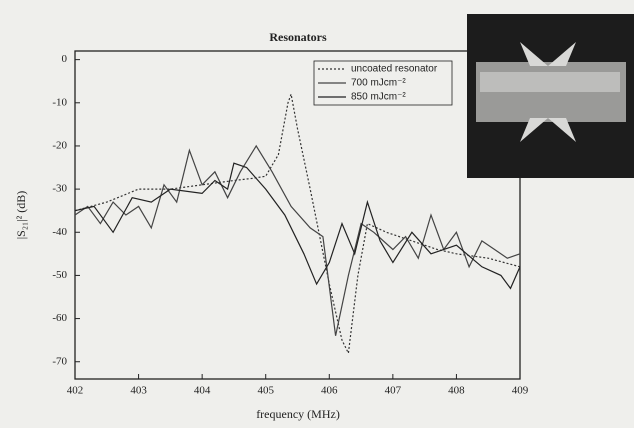 This screenshot has width=634, height=428. What do you see at coordinates (59, 232) in the screenshot?
I see `y-tick-label: -40` at bounding box center [59, 232].